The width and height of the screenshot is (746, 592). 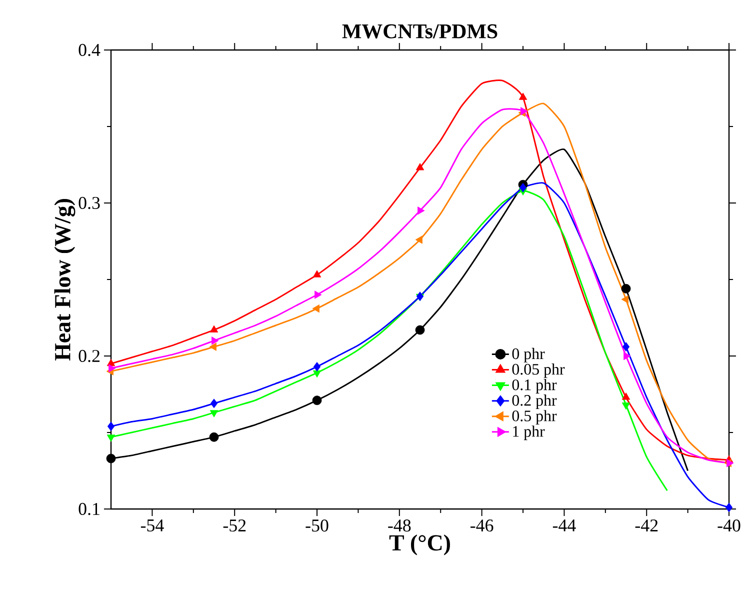 I want to click on y-tick-label: 0.4, so click(x=89, y=50).